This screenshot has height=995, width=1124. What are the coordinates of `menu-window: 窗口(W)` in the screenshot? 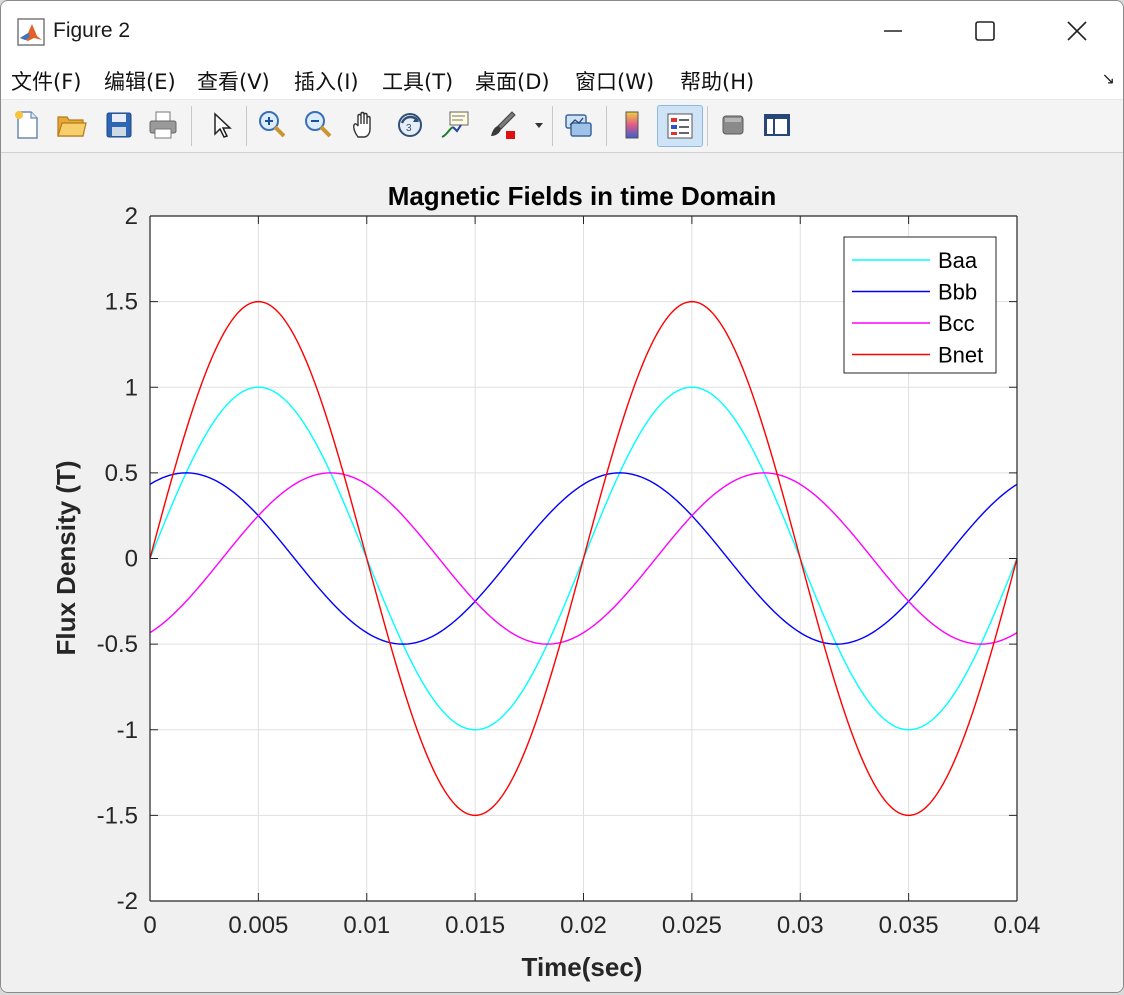 It's located at (615, 82).